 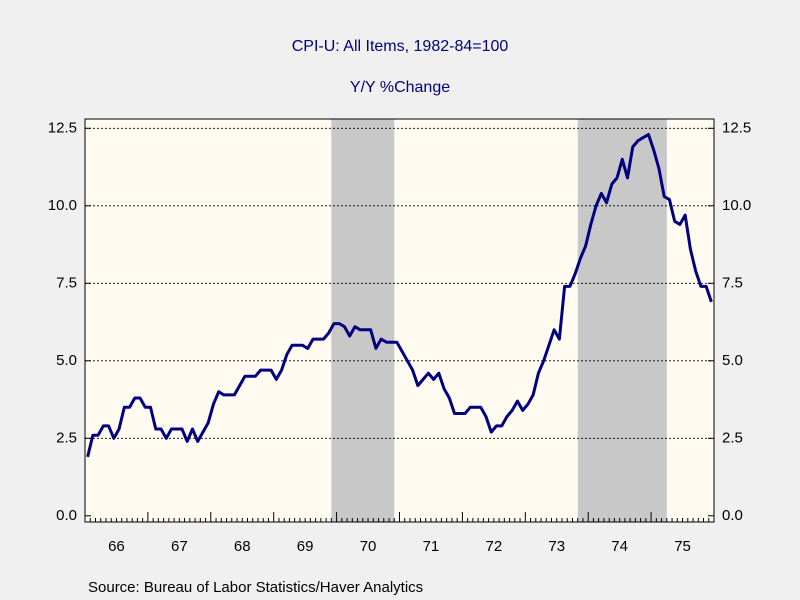 What do you see at coordinates (736, 127) in the screenshot?
I see `y2-tick-label: 12.5` at bounding box center [736, 127].